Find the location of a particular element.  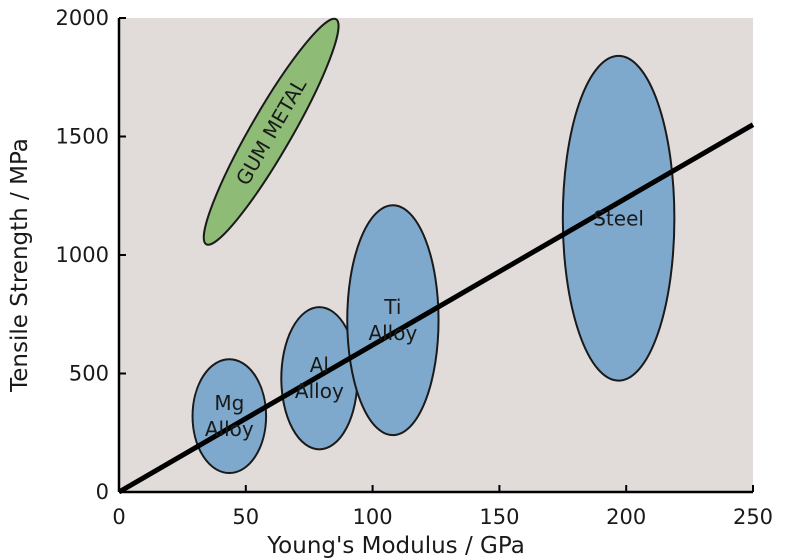

region-steel is located at coordinates (618, 218).